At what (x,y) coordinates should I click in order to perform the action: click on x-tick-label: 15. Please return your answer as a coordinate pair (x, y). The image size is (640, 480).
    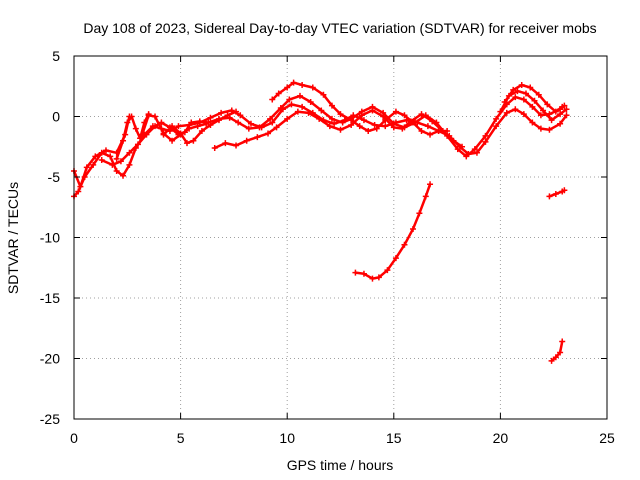
    Looking at the image, I should click on (394, 438).